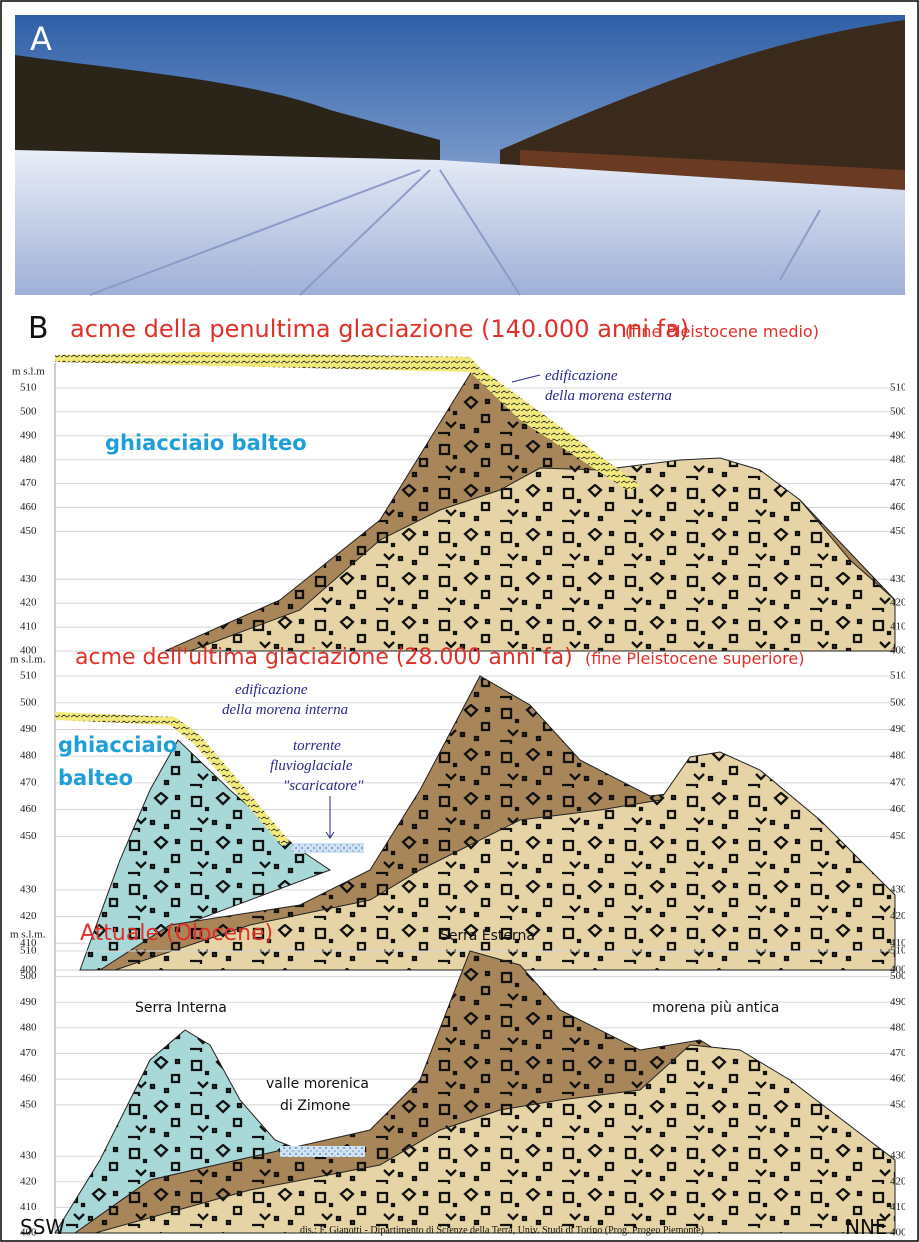 This screenshot has width=919, height=1242. What do you see at coordinates (581, 376) in the screenshot?
I see `annotation: edificazione` at bounding box center [581, 376].